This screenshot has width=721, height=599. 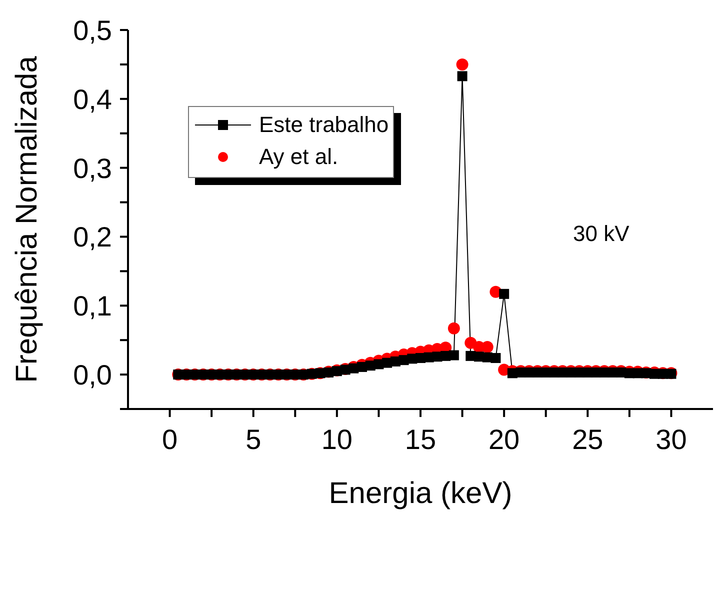 What do you see at coordinates (337, 439) in the screenshot?
I see `x-tick-label: 10` at bounding box center [337, 439].